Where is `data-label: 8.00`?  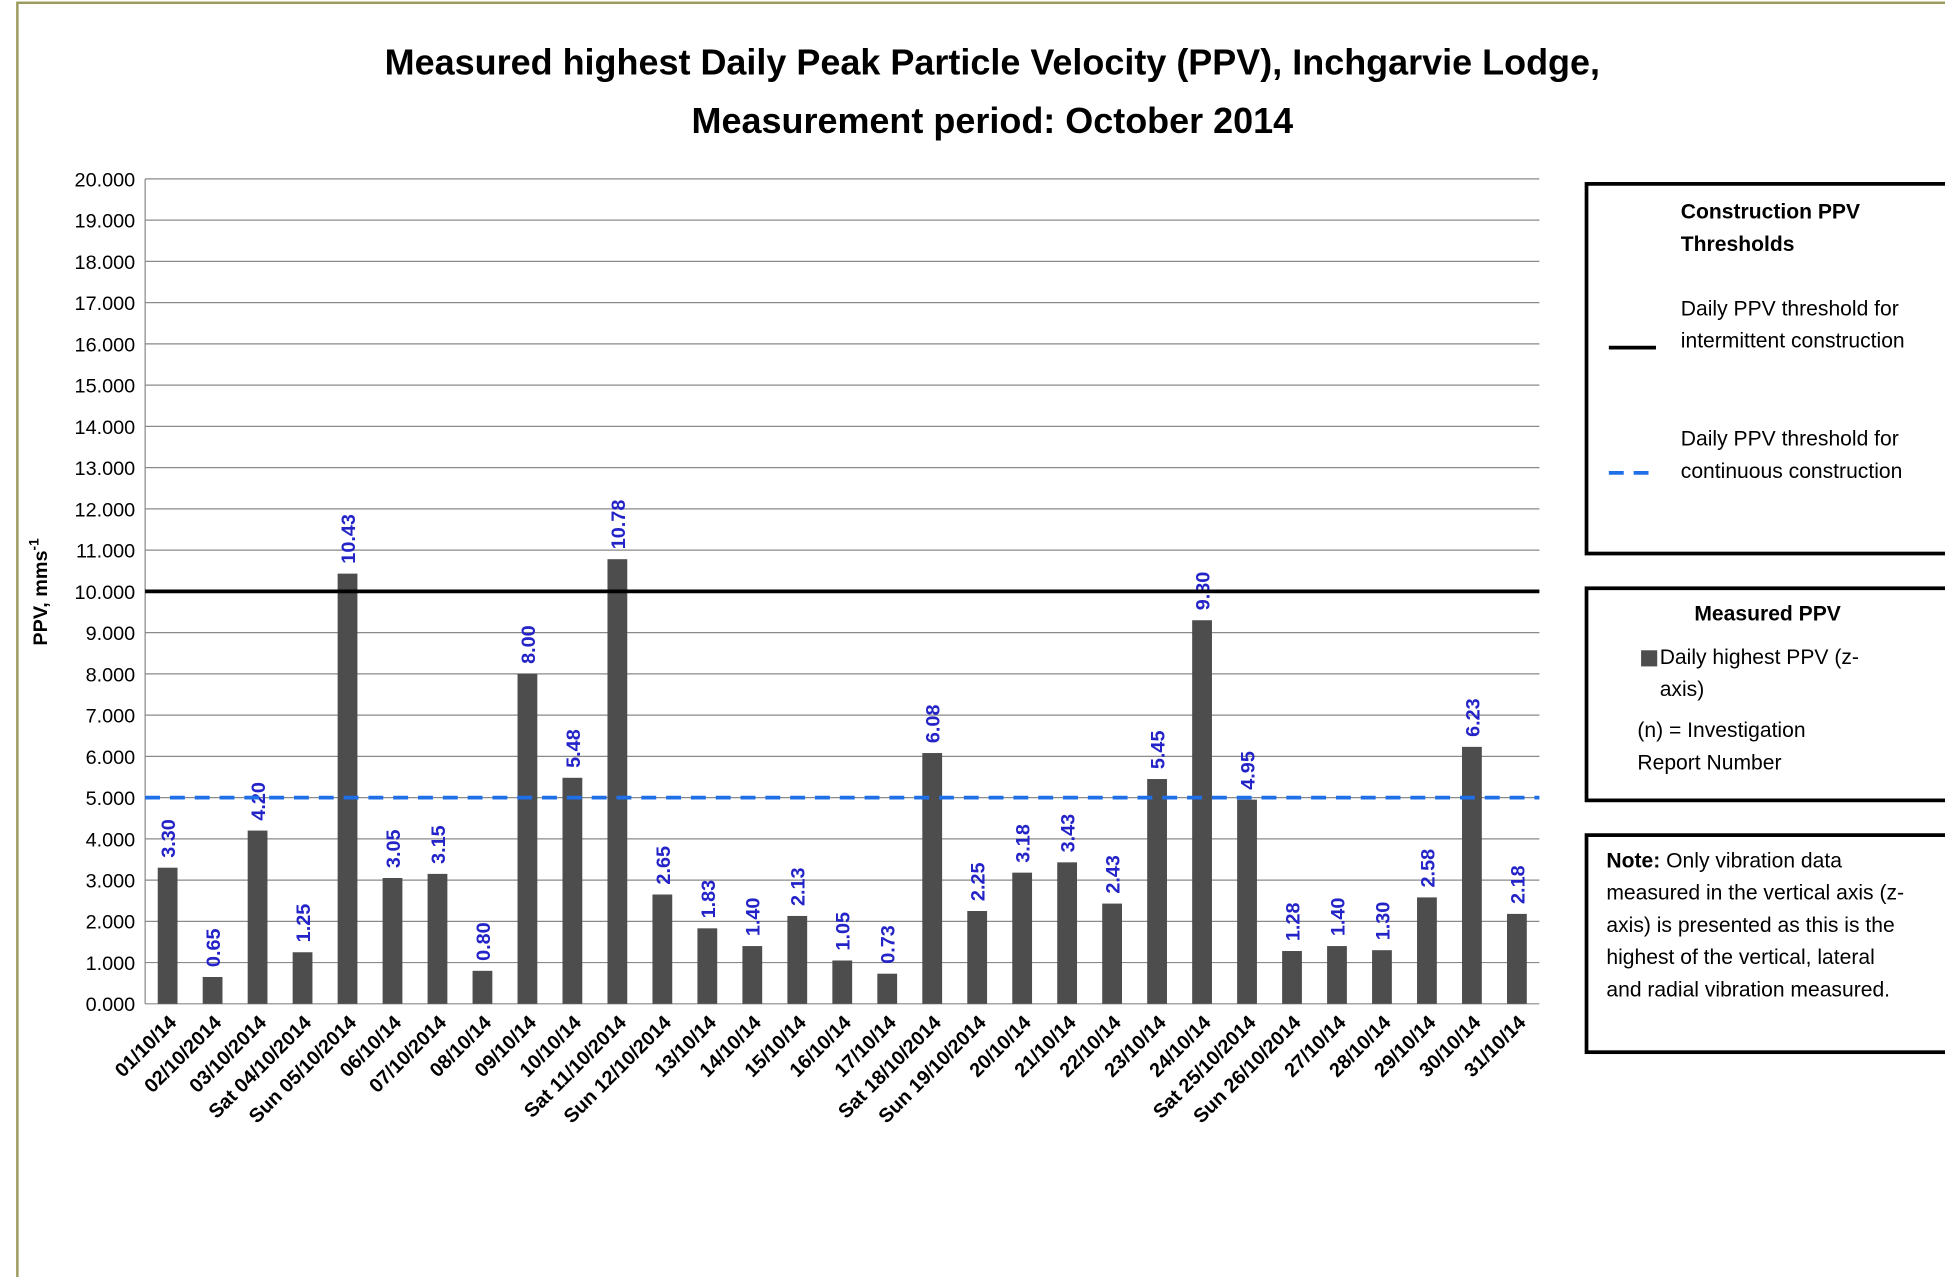
data-label: 8.00 is located at coordinates (529, 644).